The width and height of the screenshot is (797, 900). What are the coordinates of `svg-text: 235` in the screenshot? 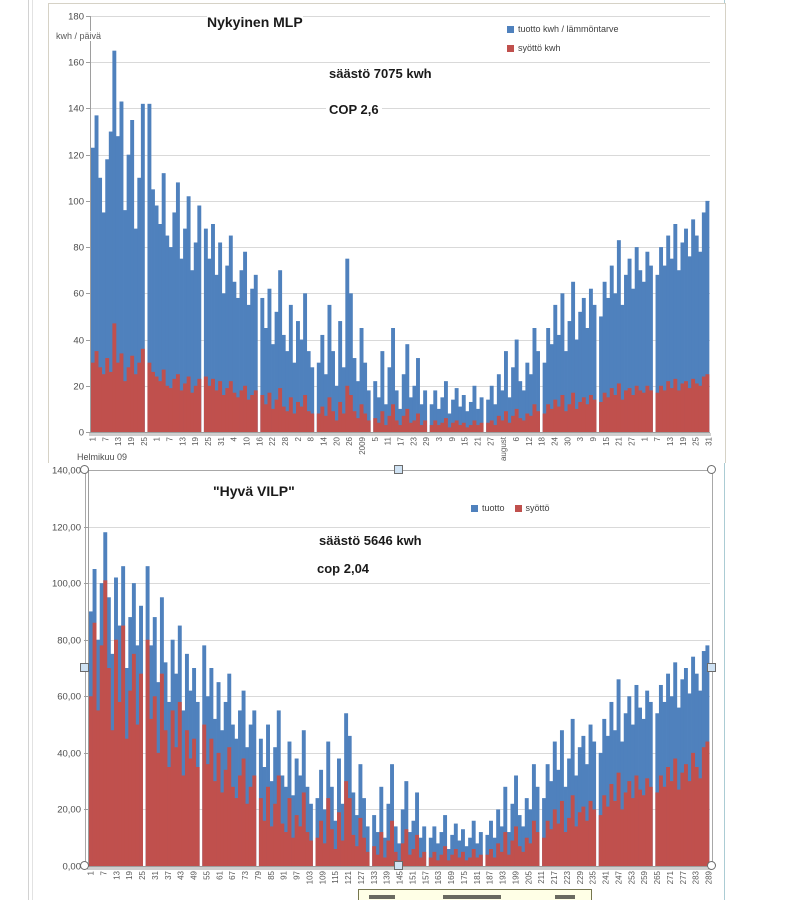 It's located at (593, 877).